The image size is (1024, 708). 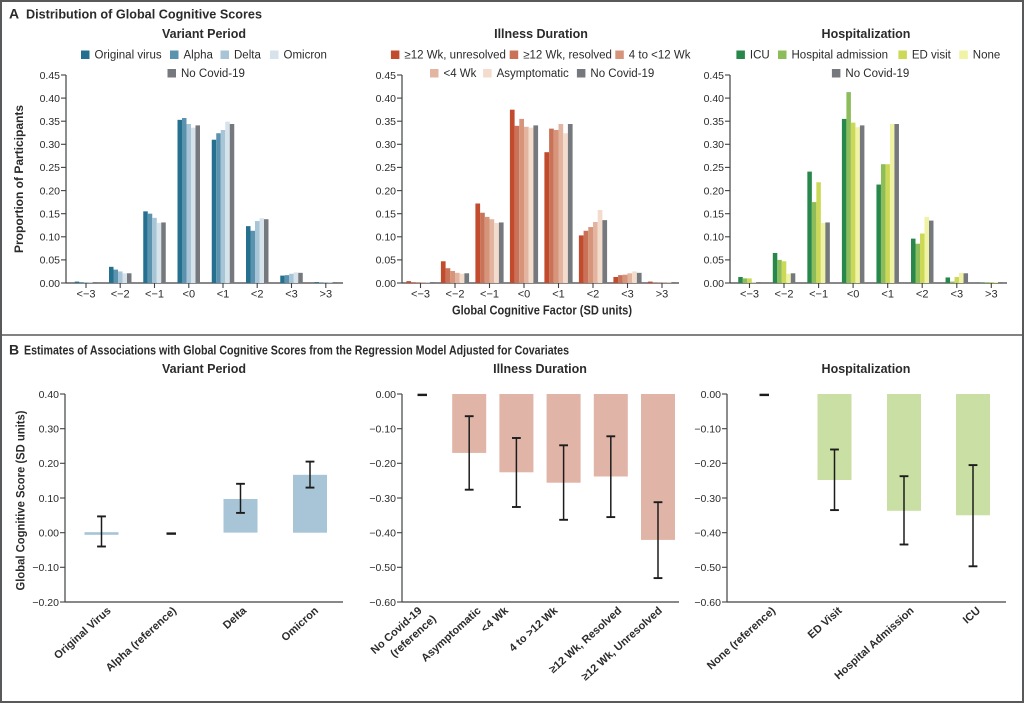 What do you see at coordinates (542, 311) in the screenshot?
I see `svg-text:Global Cognitive Factor (SD un: Global Cognitive Factor (SD units)` at bounding box center [542, 311].